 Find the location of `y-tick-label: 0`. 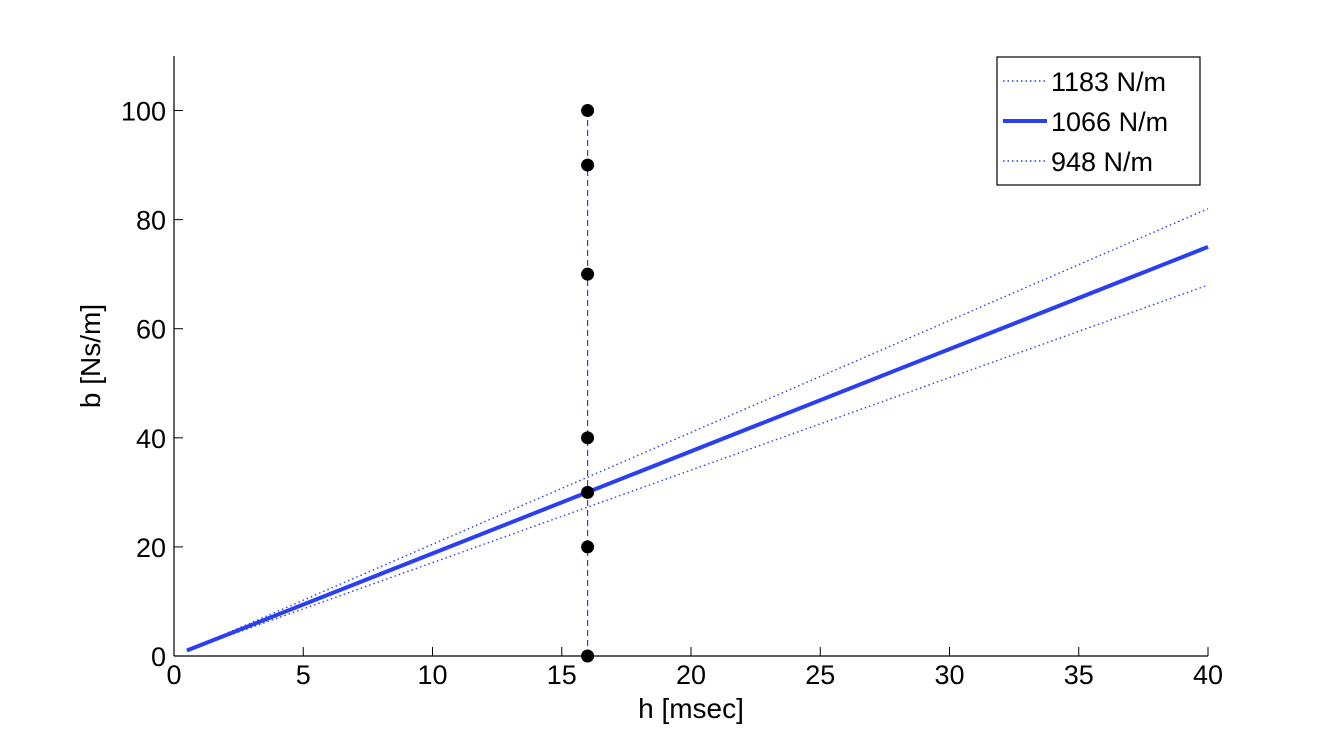

y-tick-label: 0 is located at coordinates (158, 657).